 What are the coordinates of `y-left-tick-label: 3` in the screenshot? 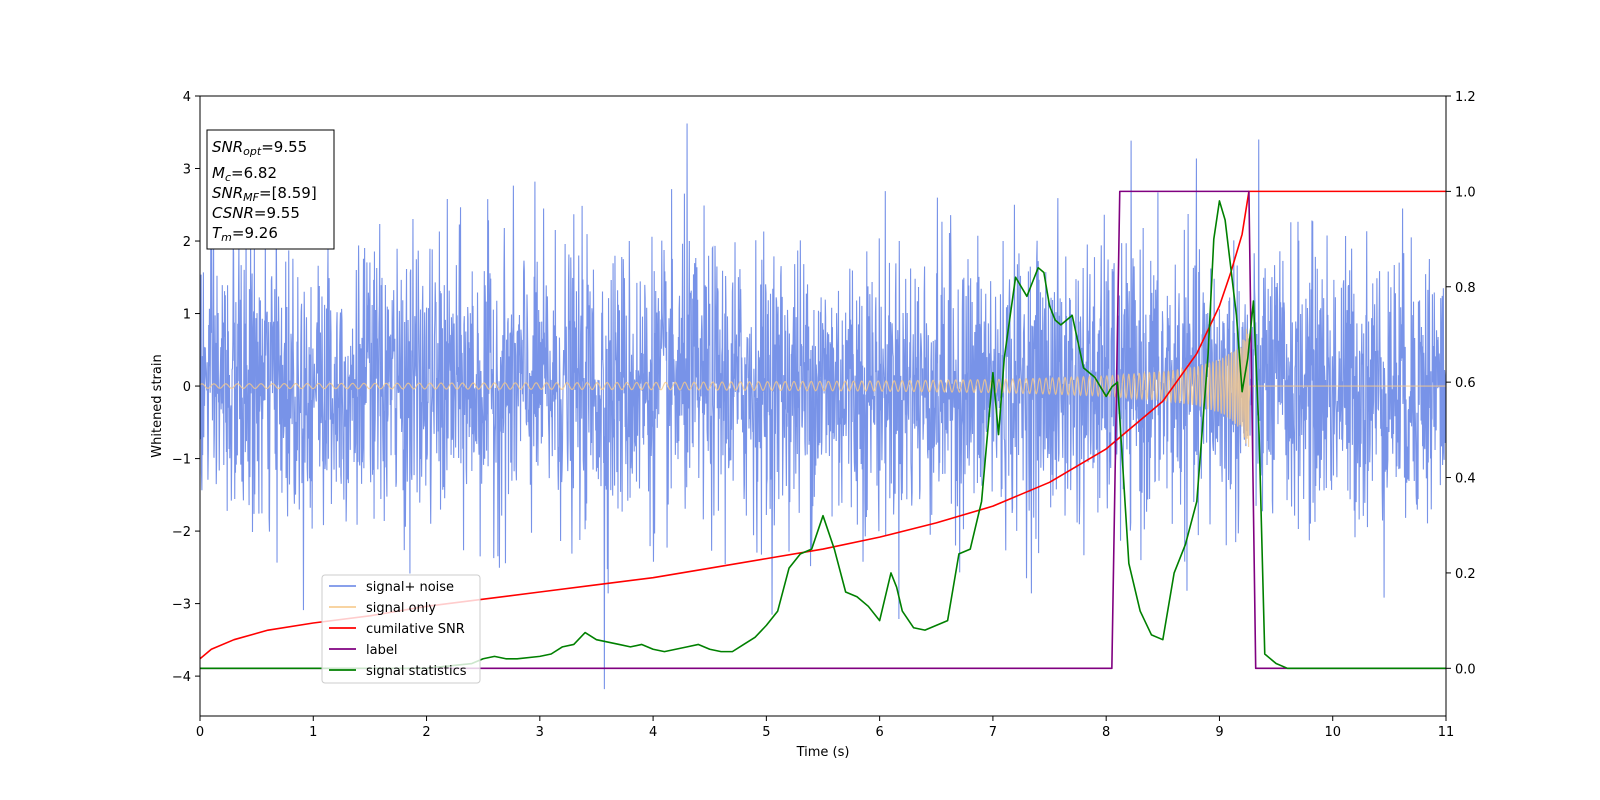 It's located at (187, 170).